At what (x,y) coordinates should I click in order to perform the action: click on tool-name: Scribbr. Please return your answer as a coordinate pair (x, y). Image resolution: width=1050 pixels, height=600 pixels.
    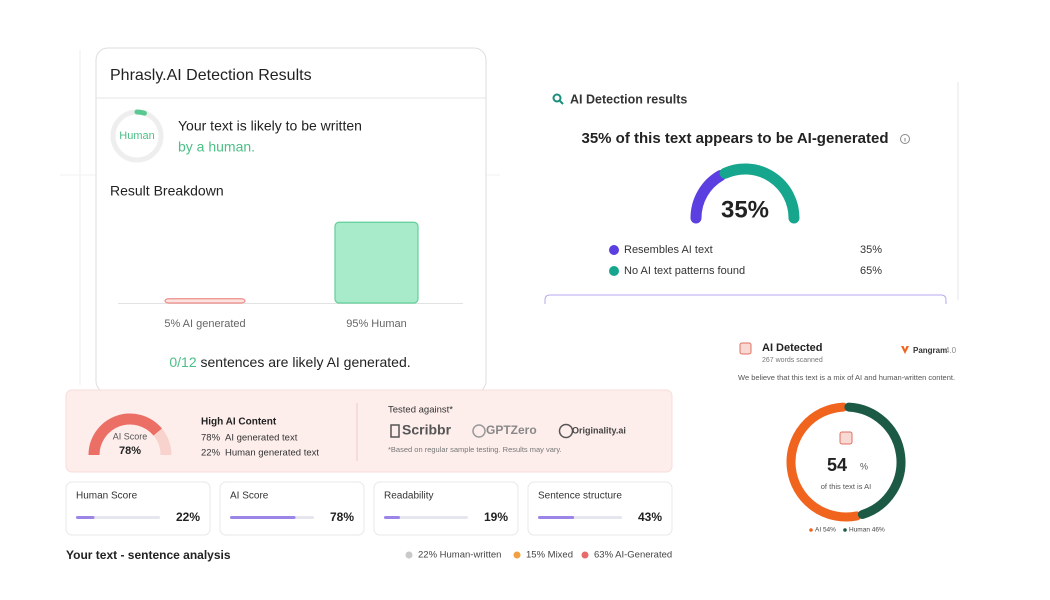
    Looking at the image, I should click on (427, 430).